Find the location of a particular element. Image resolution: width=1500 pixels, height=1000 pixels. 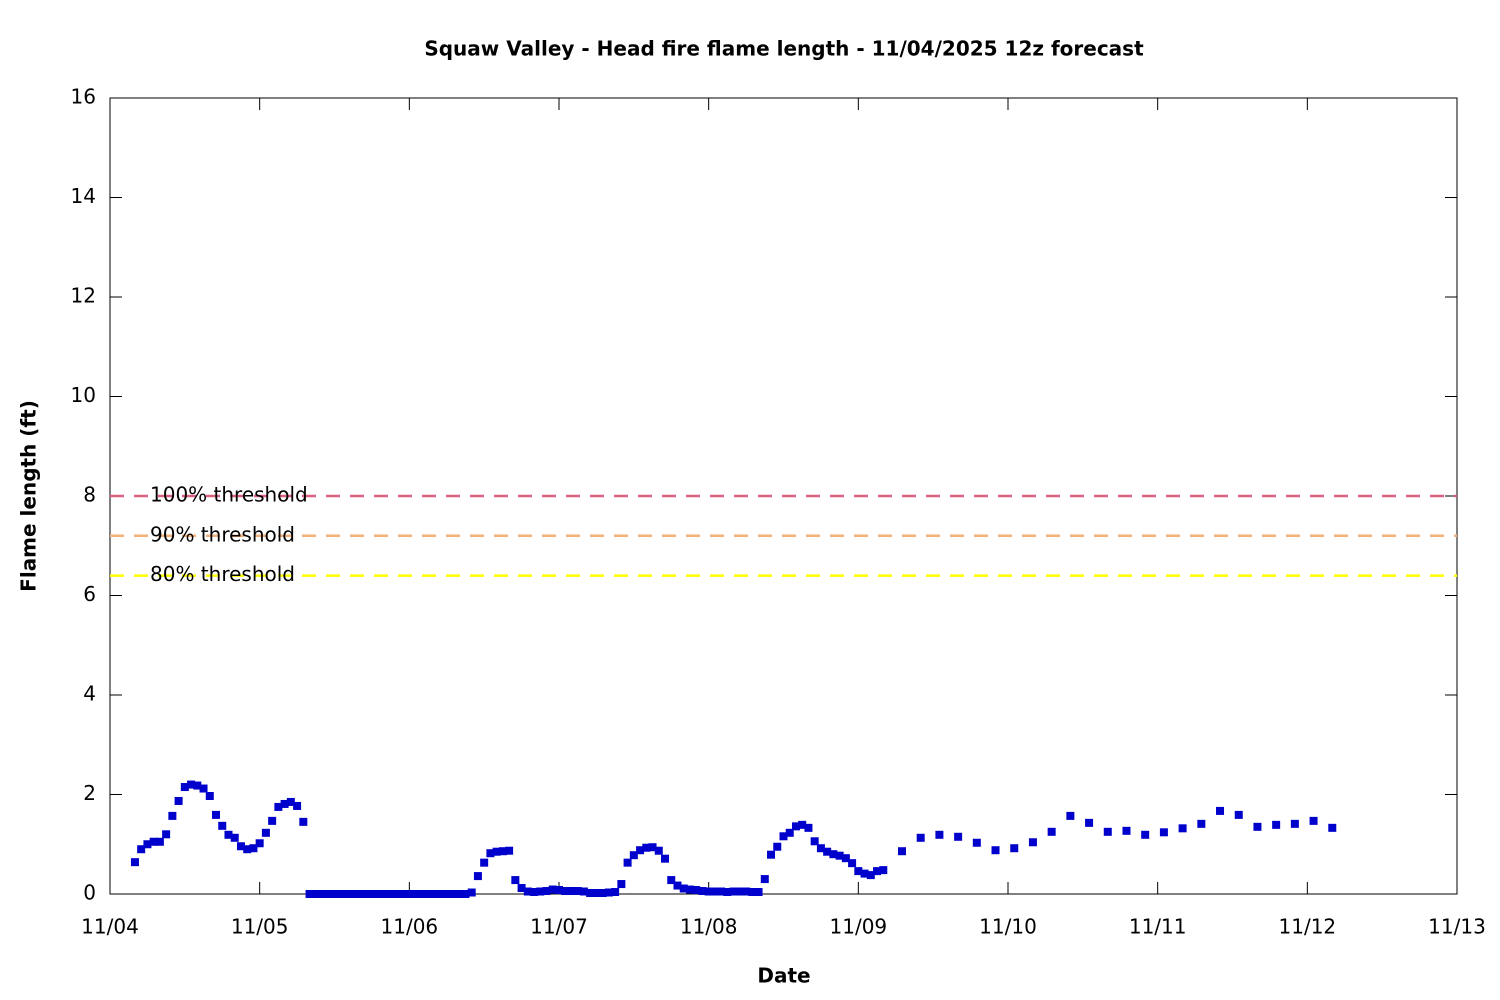

y-tick-label: 4 is located at coordinates (89, 694).